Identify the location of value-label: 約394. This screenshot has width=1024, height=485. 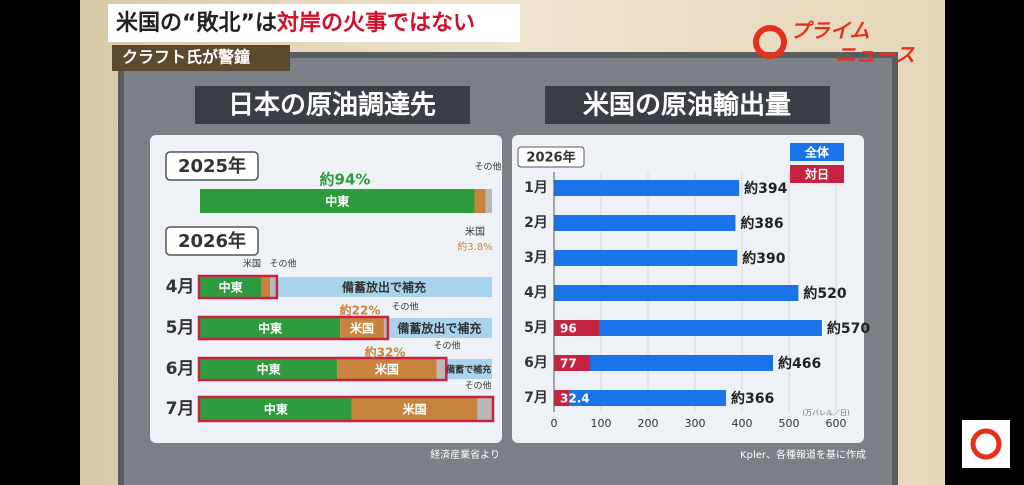
(765, 188).